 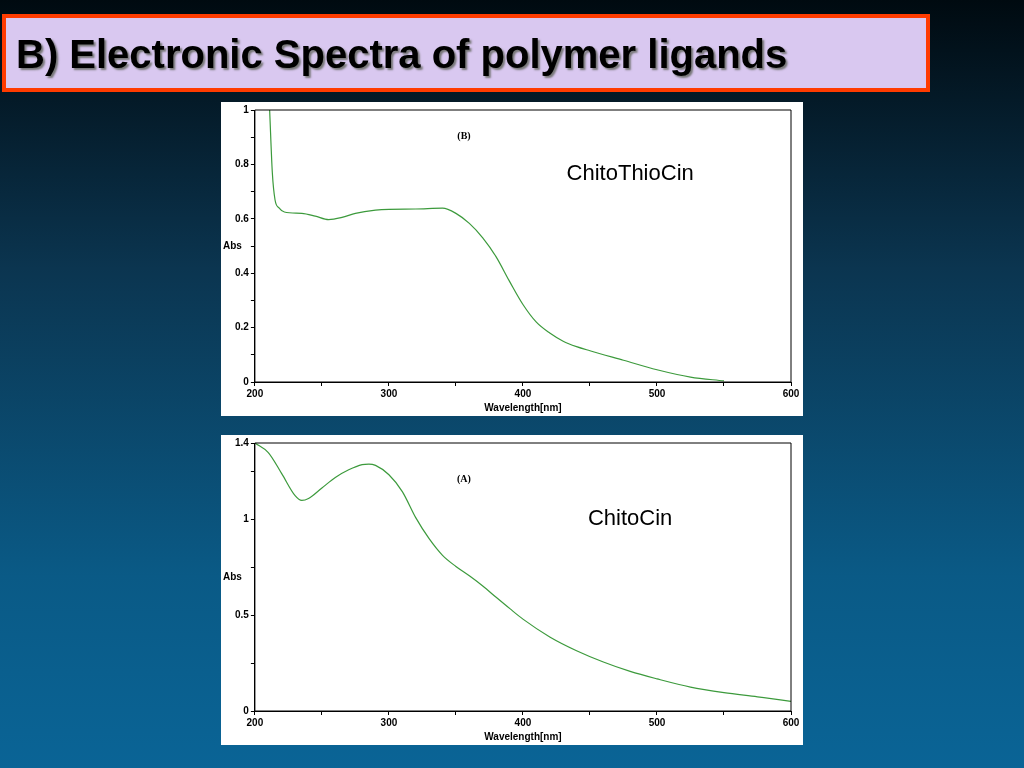 I want to click on y-tick-label: 0.2, so click(x=242, y=327).